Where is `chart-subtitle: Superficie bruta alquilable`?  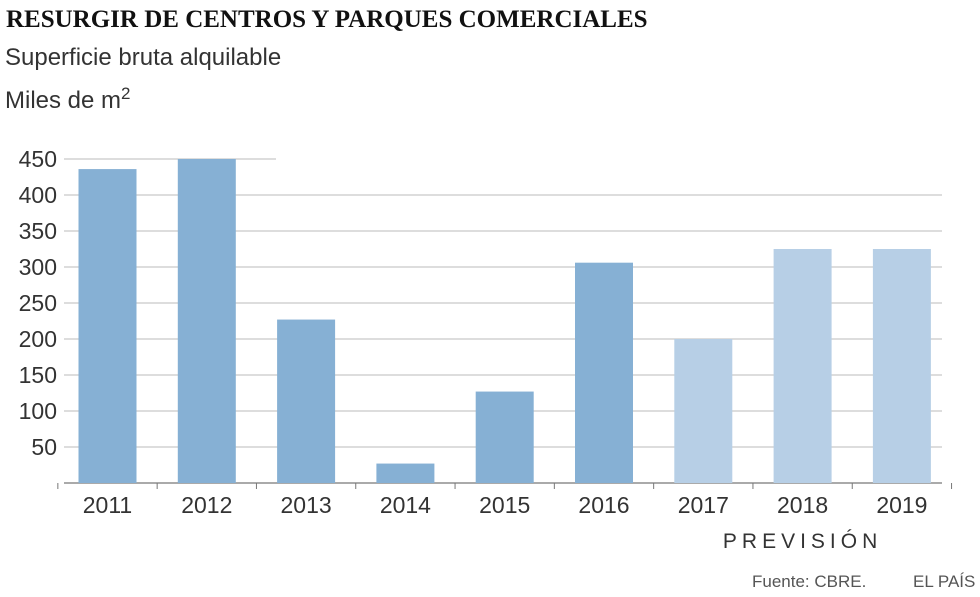 chart-subtitle: Superficie bruta alquilable is located at coordinates (143, 57).